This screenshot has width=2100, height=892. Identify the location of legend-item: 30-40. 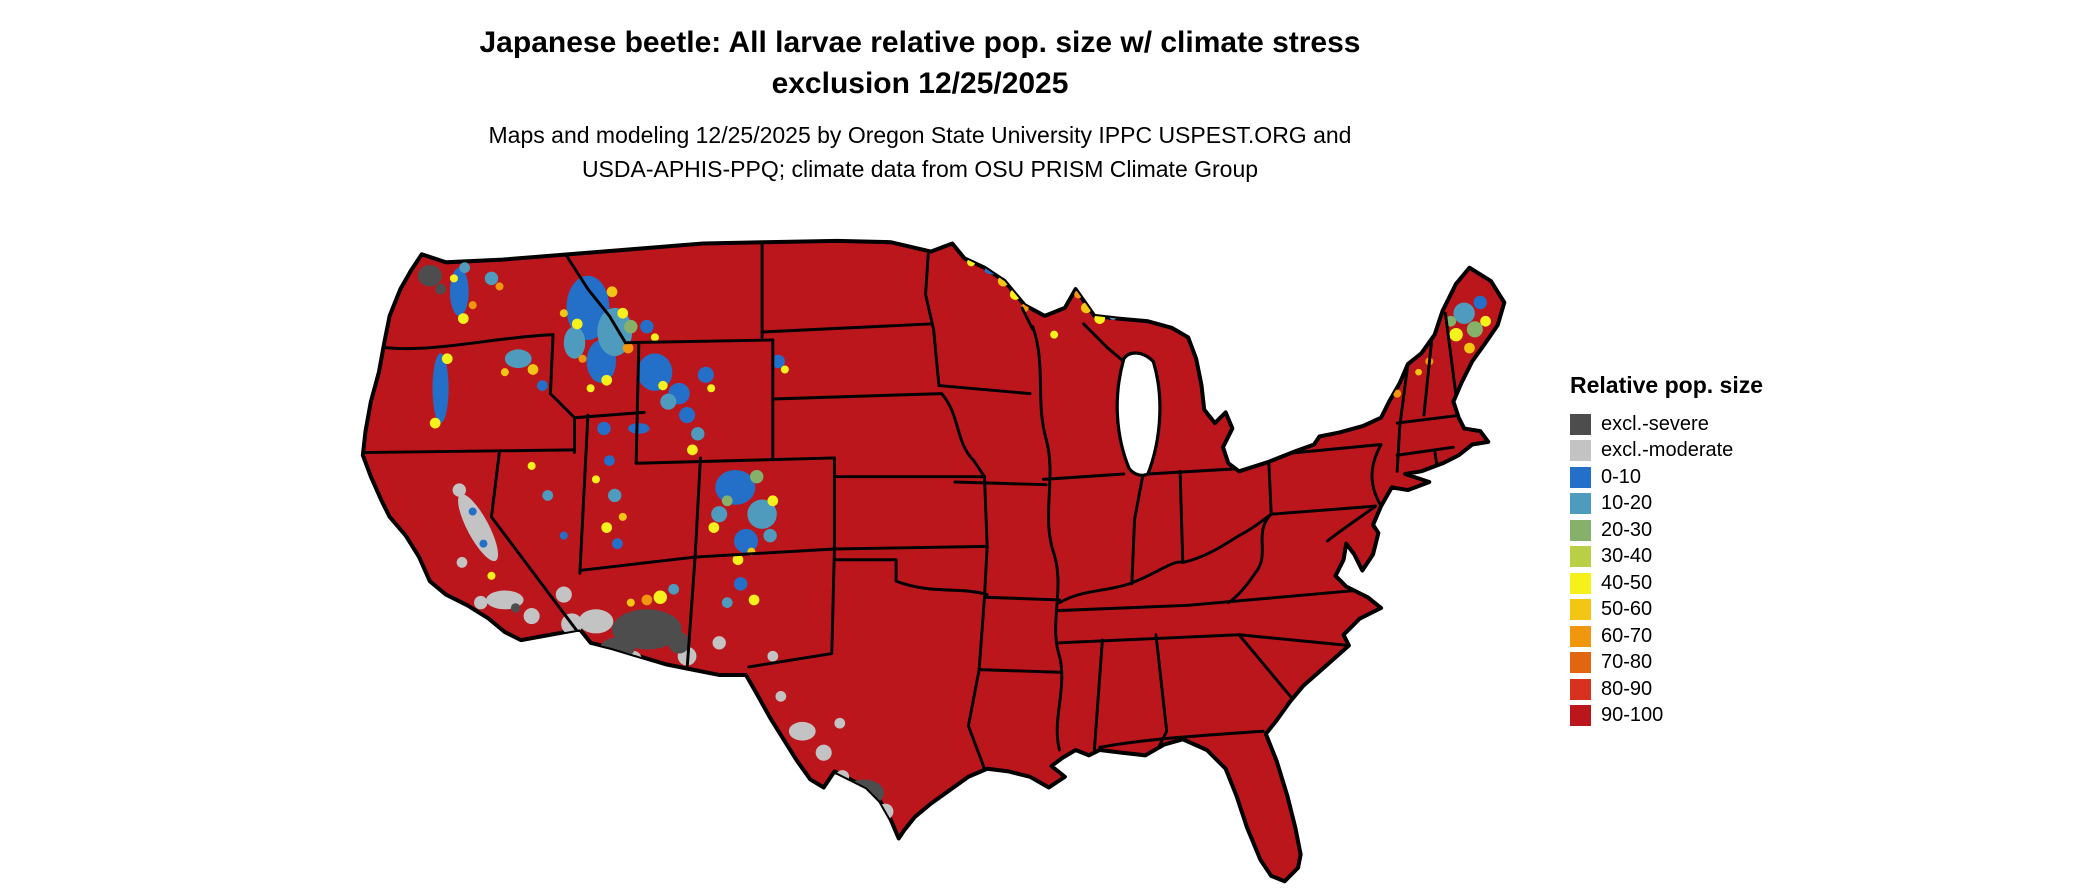
(1720, 557).